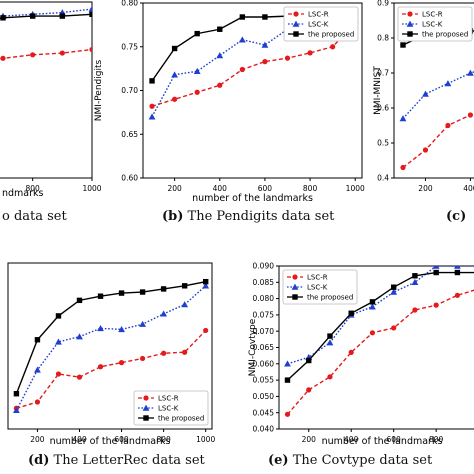 The image size is (474, 474). Describe the element at coordinates (264, 363) in the screenshot. I see `y-tick-label: 0.060` at that location.